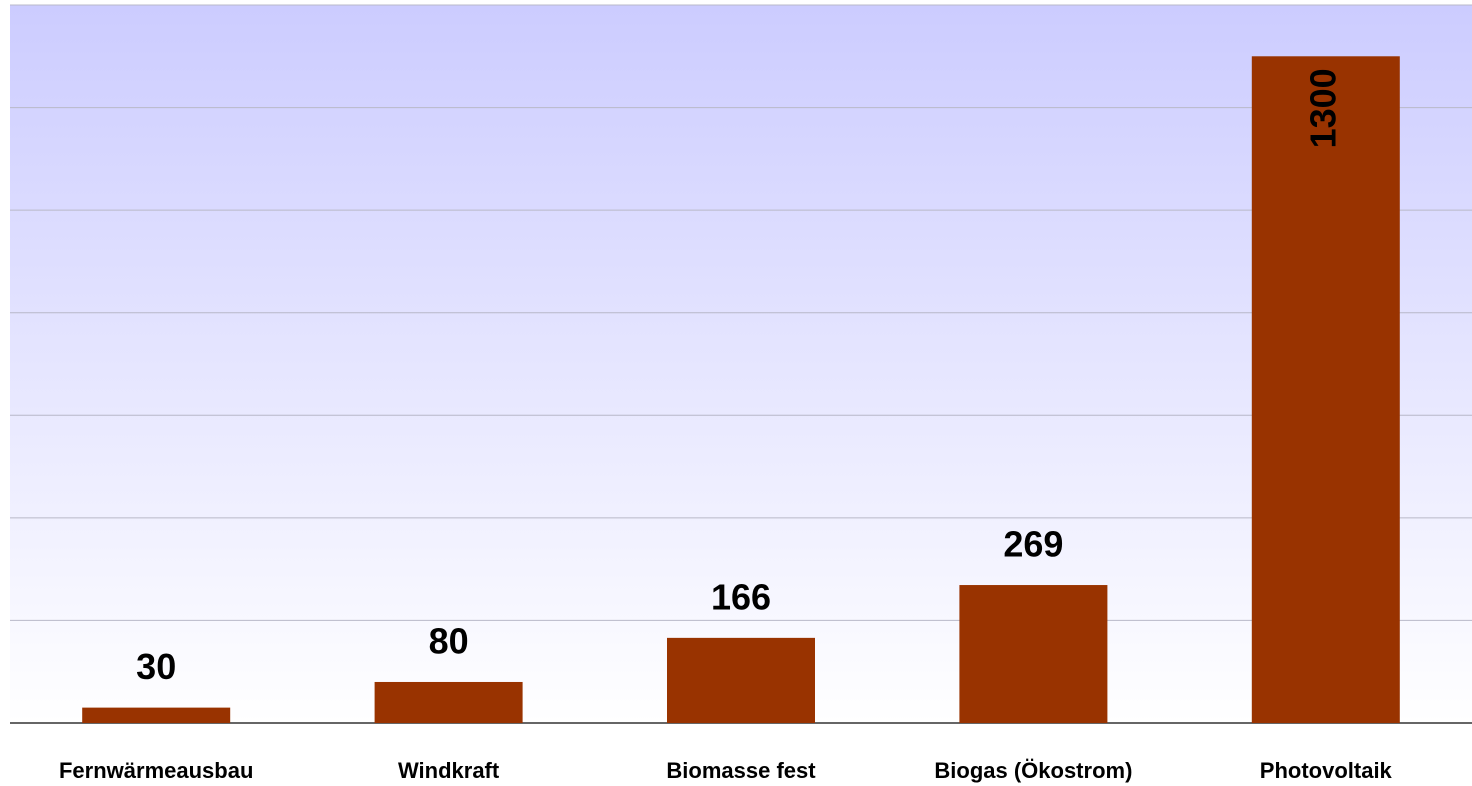 This screenshot has height=786, width=1472. I want to click on data-label: 269, so click(1033, 544).